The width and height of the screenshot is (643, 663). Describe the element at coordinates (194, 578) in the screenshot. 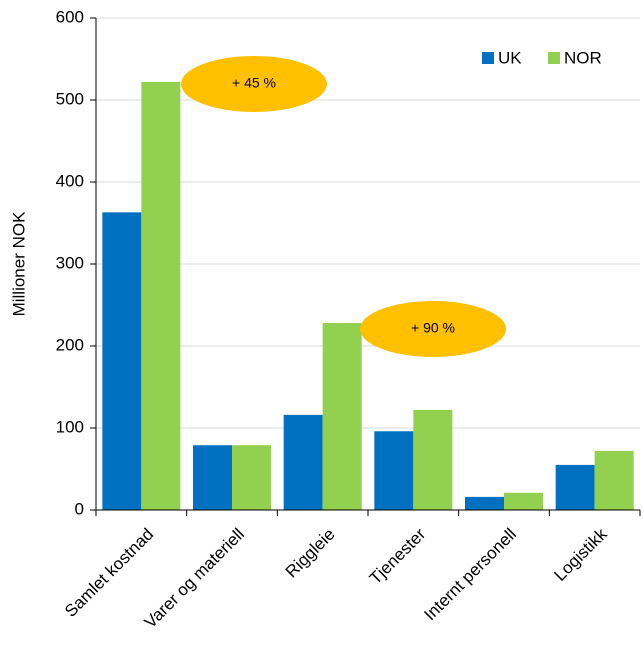

I see `x-tick-label: Varer og materiell` at that location.